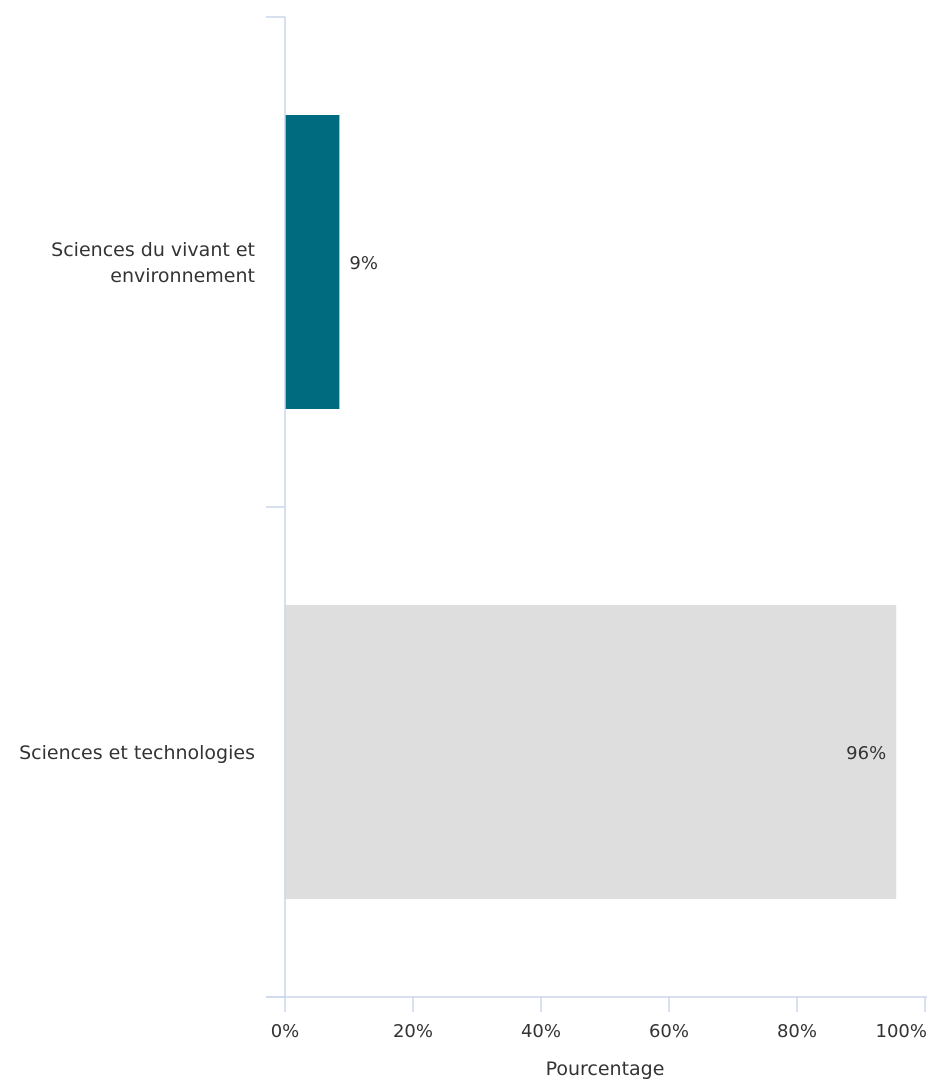 Image resolution: width=929 pixels, height=1079 pixels. I want to click on x-tick-label: 80%, so click(797, 1031).